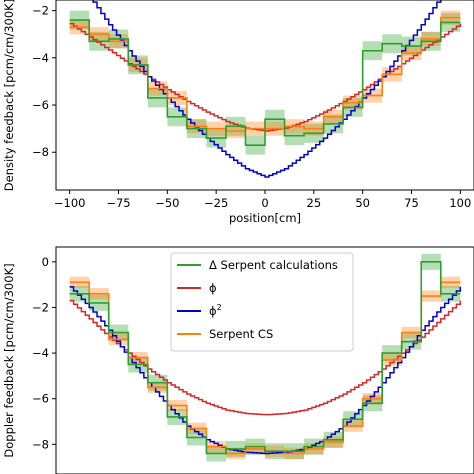 The image size is (474, 474). Describe the element at coordinates (9, 360) in the screenshot. I see `y-axis-label: Doppler feedback [pcm/cm/300K]` at that location.